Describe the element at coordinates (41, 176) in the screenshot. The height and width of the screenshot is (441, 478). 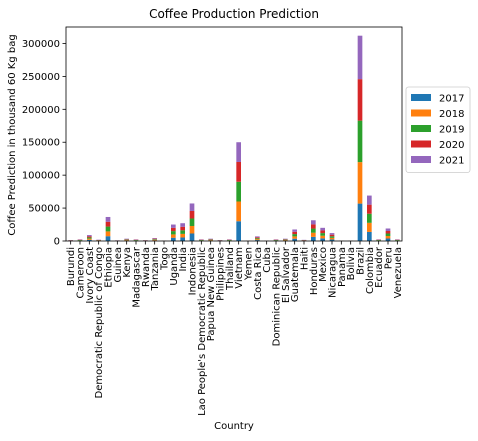
I see `y-tick-label: 100000` at that location.